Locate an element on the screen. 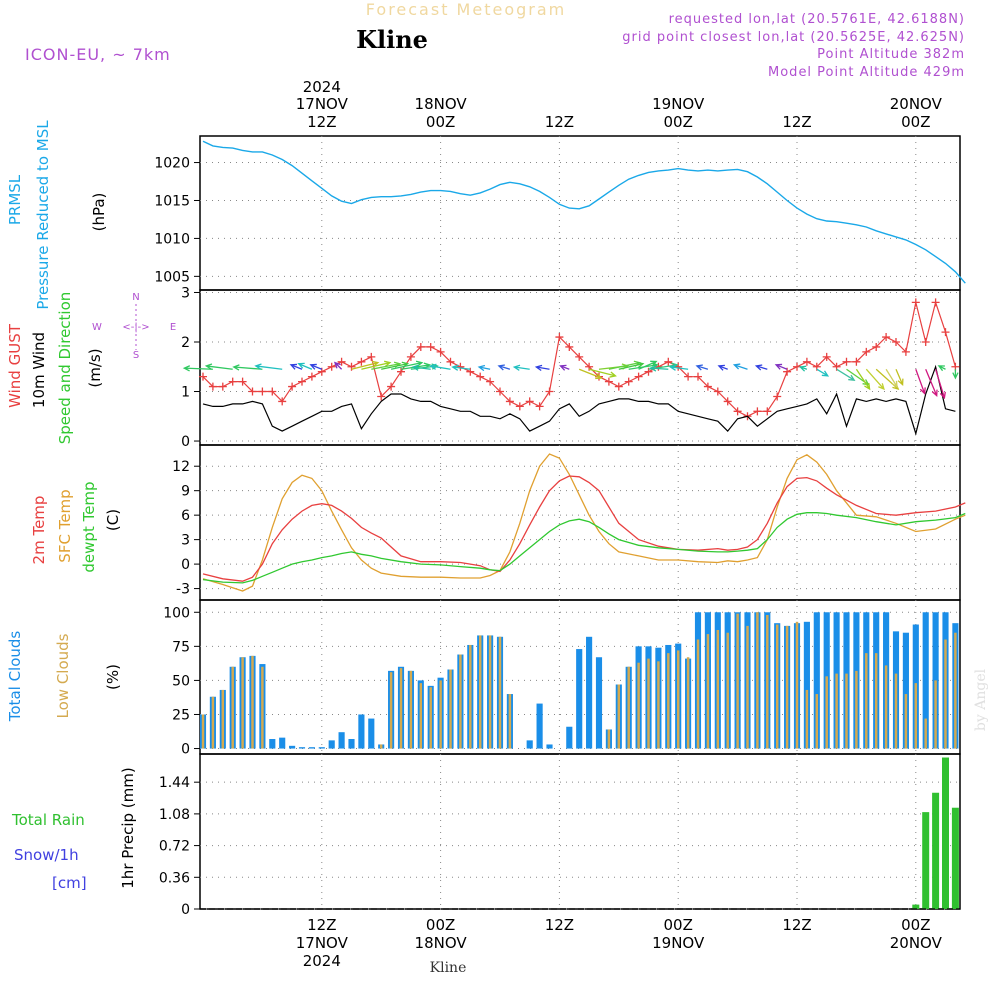 Image resolution: width=1000 pixels, height=1000 pixels. bottom-axis-day: 20NOV is located at coordinates (916, 943).